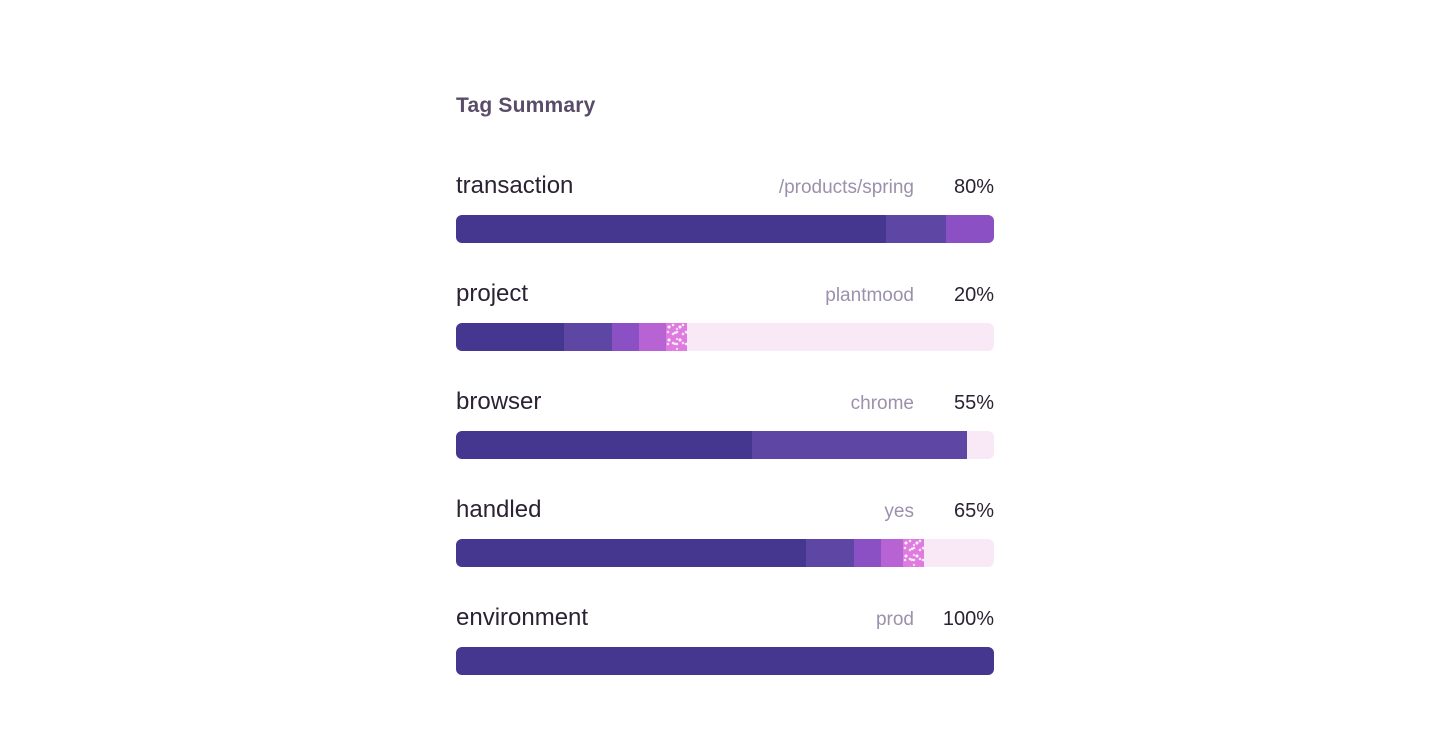  What do you see at coordinates (499, 509) in the screenshot?
I see `tag-name: handled` at bounding box center [499, 509].